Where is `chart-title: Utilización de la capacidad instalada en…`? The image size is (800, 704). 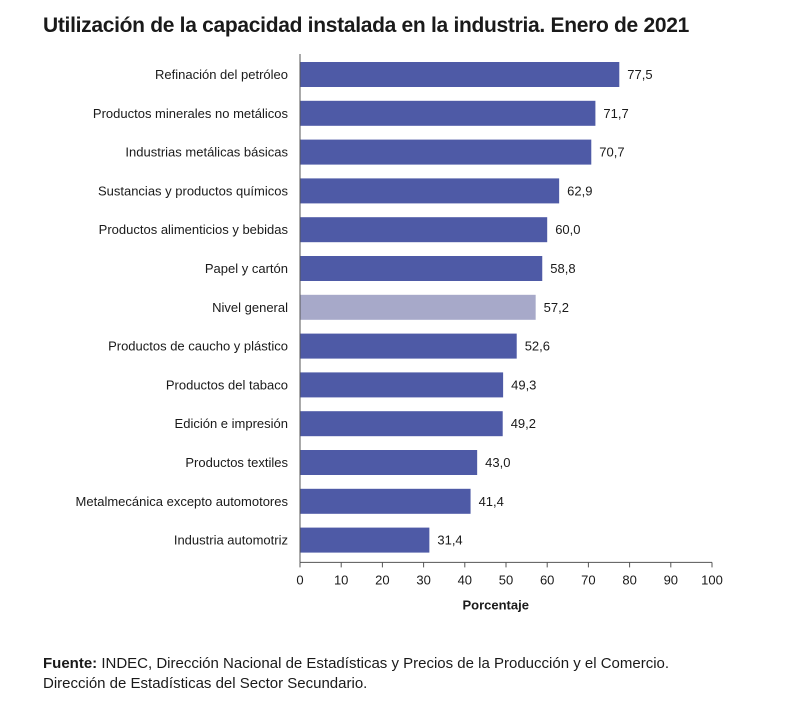
chart-title: Utilización de la capacidad instalada en… is located at coordinates (366, 25).